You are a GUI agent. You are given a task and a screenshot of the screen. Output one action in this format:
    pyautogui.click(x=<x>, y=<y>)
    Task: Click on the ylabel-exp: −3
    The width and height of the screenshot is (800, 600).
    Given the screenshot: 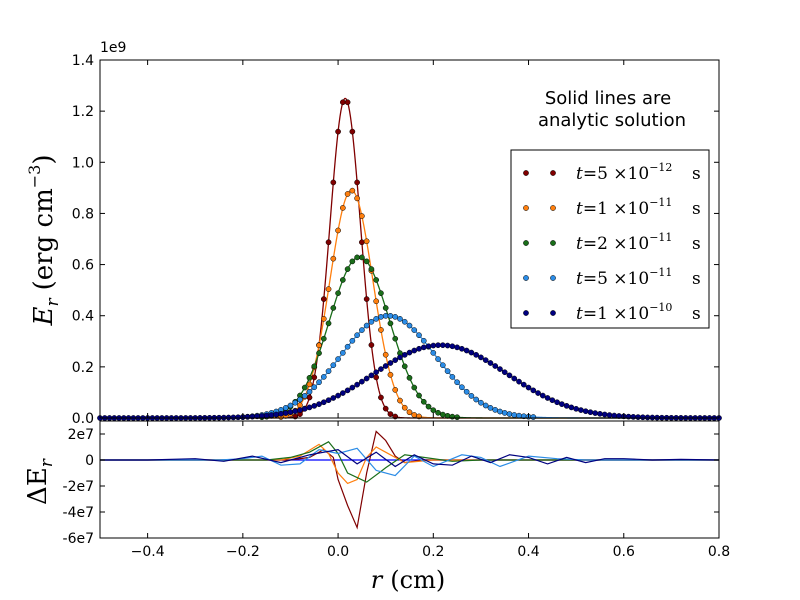 What is the action you would take?
    pyautogui.click(x=34, y=177)
    